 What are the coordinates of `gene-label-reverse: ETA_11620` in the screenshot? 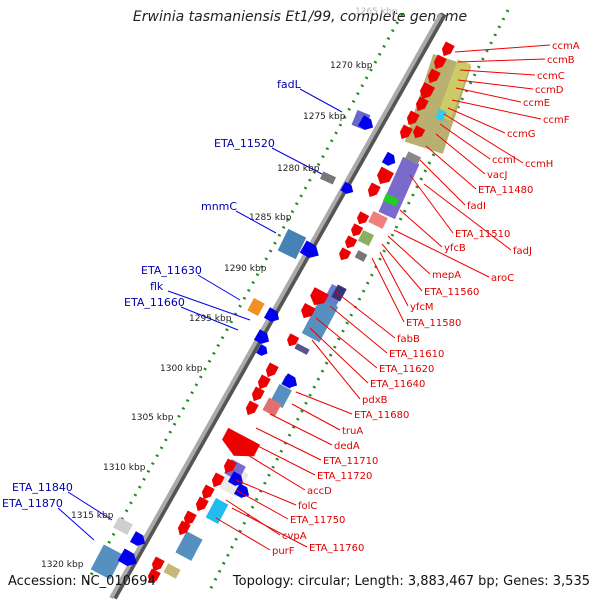 It's located at (406, 369).